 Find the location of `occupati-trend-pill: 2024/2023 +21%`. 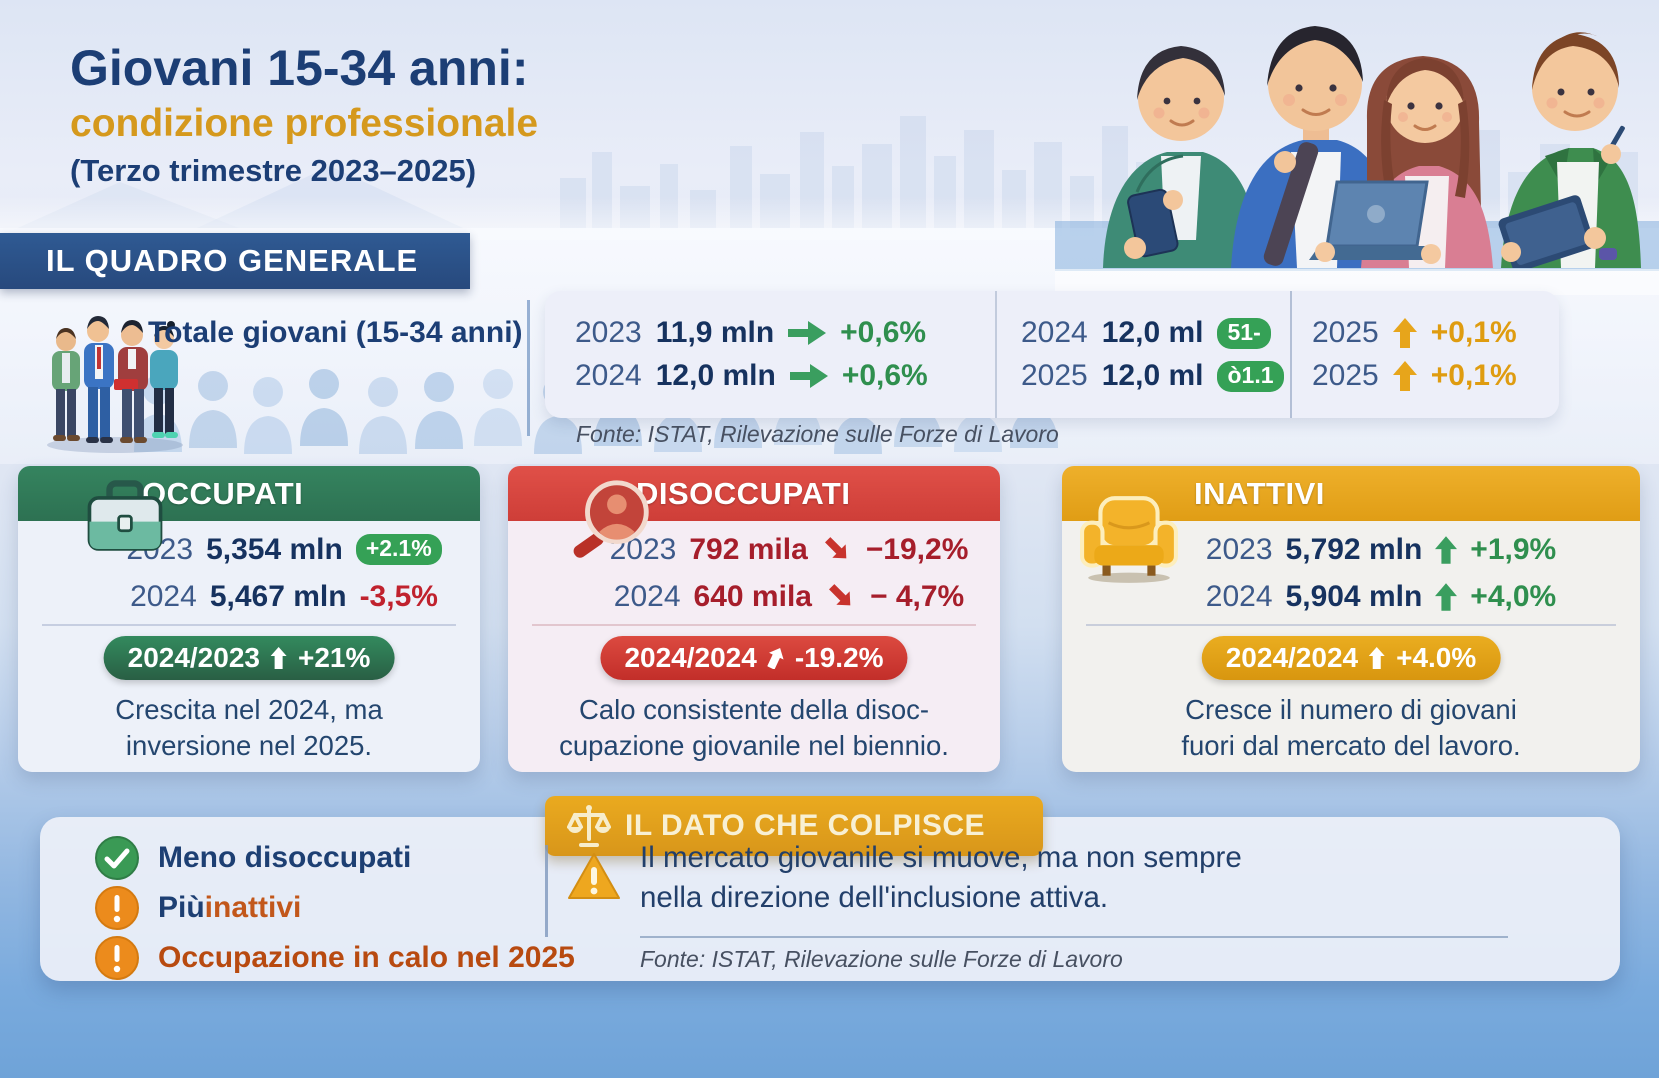

occupati-trend-pill: 2024/2023 +21% is located at coordinates (249, 658).